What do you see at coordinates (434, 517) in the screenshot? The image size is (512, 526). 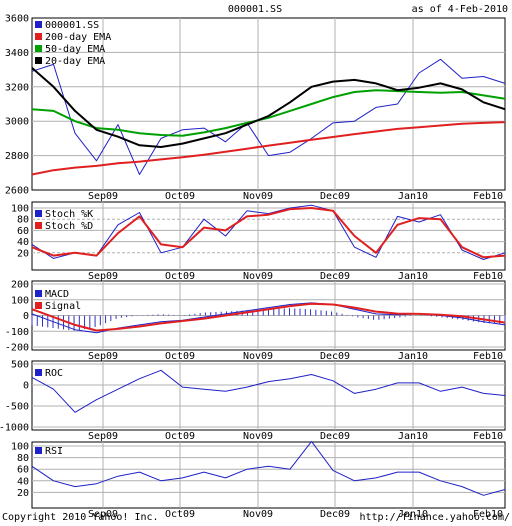 I see `source-url: http://finance.yahoo.com/` at bounding box center [434, 517].